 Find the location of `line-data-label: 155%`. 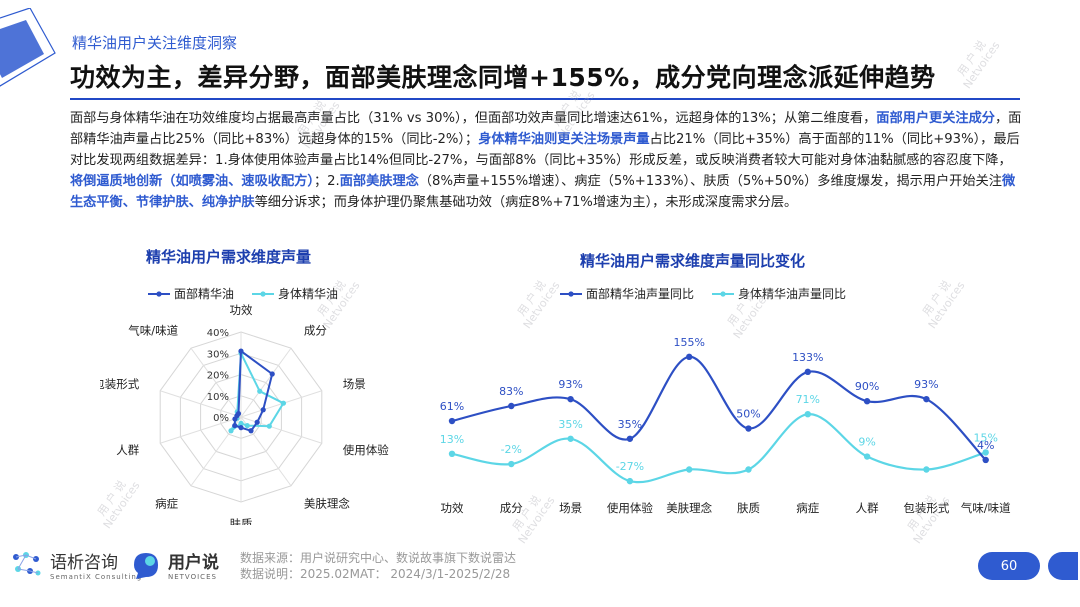

line-data-label: 155% is located at coordinates (688, 342).